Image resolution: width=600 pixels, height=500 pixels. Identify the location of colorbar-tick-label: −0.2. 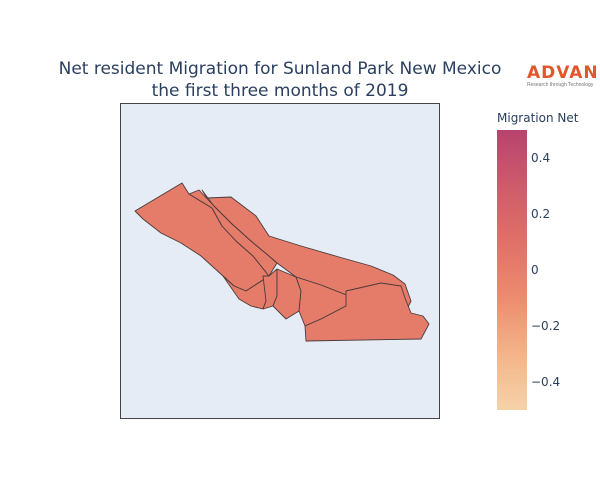
(546, 326).